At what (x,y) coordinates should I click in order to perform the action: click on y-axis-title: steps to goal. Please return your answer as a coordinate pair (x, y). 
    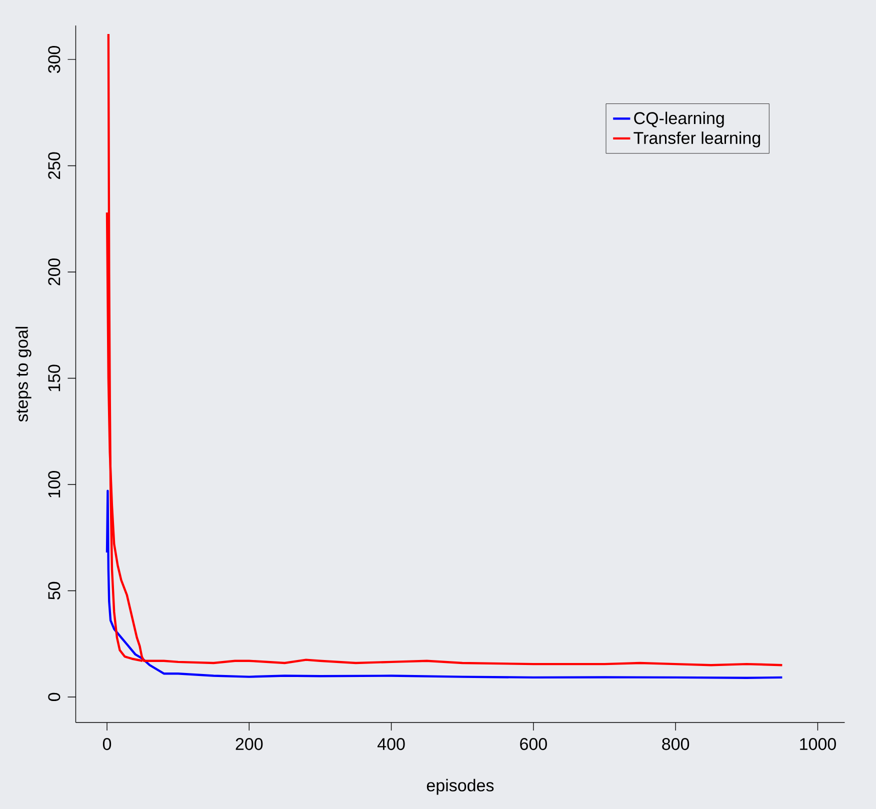
    Looking at the image, I should click on (23, 374).